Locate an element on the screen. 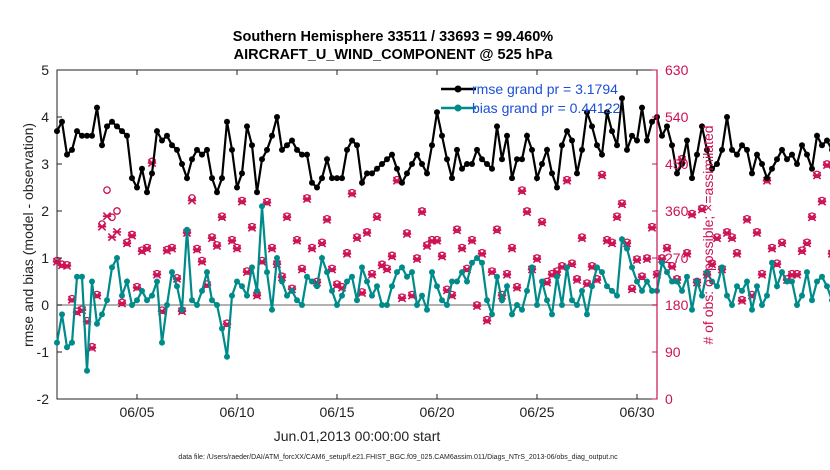  x-tick-label: 06/05 is located at coordinates (136, 412).